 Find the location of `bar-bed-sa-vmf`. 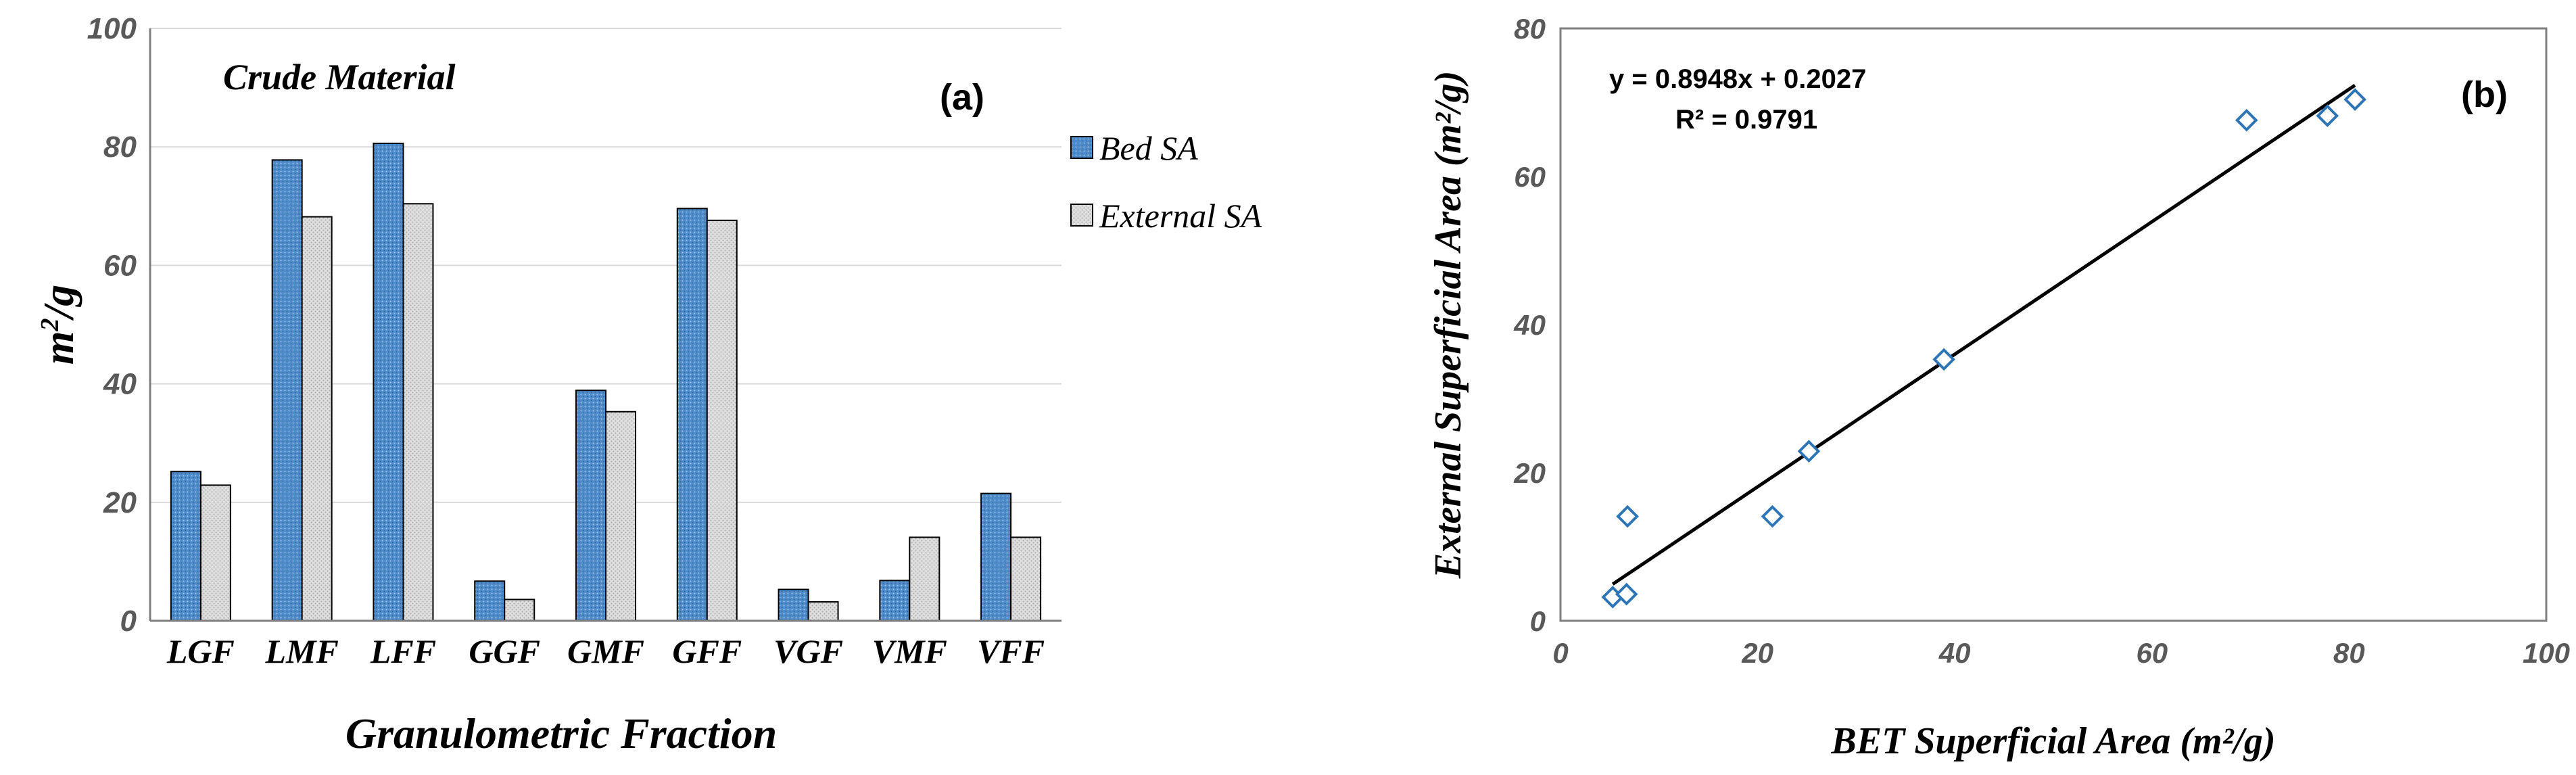

bar-bed-sa-vmf is located at coordinates (895, 601).